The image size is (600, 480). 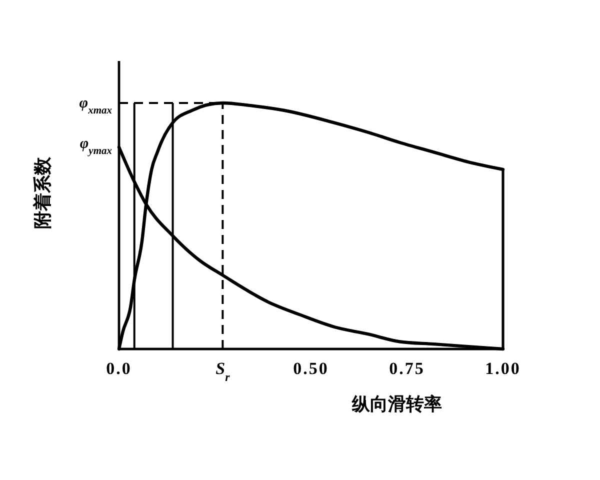 What do you see at coordinates (96, 146) in the screenshot?
I see `annotation: φ$_{ymax}$` at bounding box center [96, 146].